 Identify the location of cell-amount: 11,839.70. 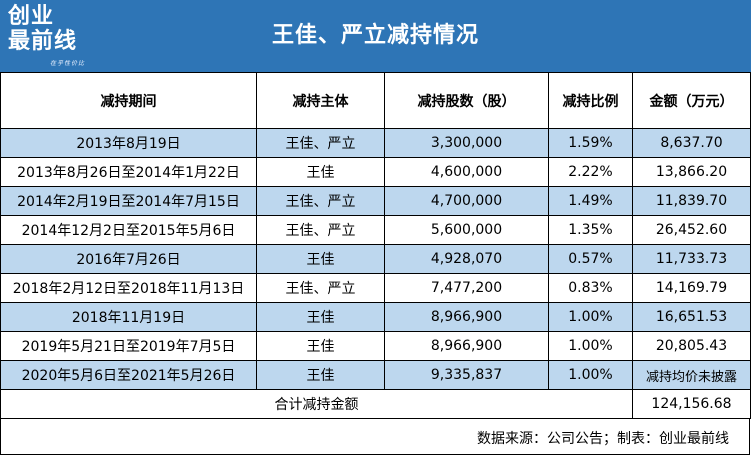
(691, 201).